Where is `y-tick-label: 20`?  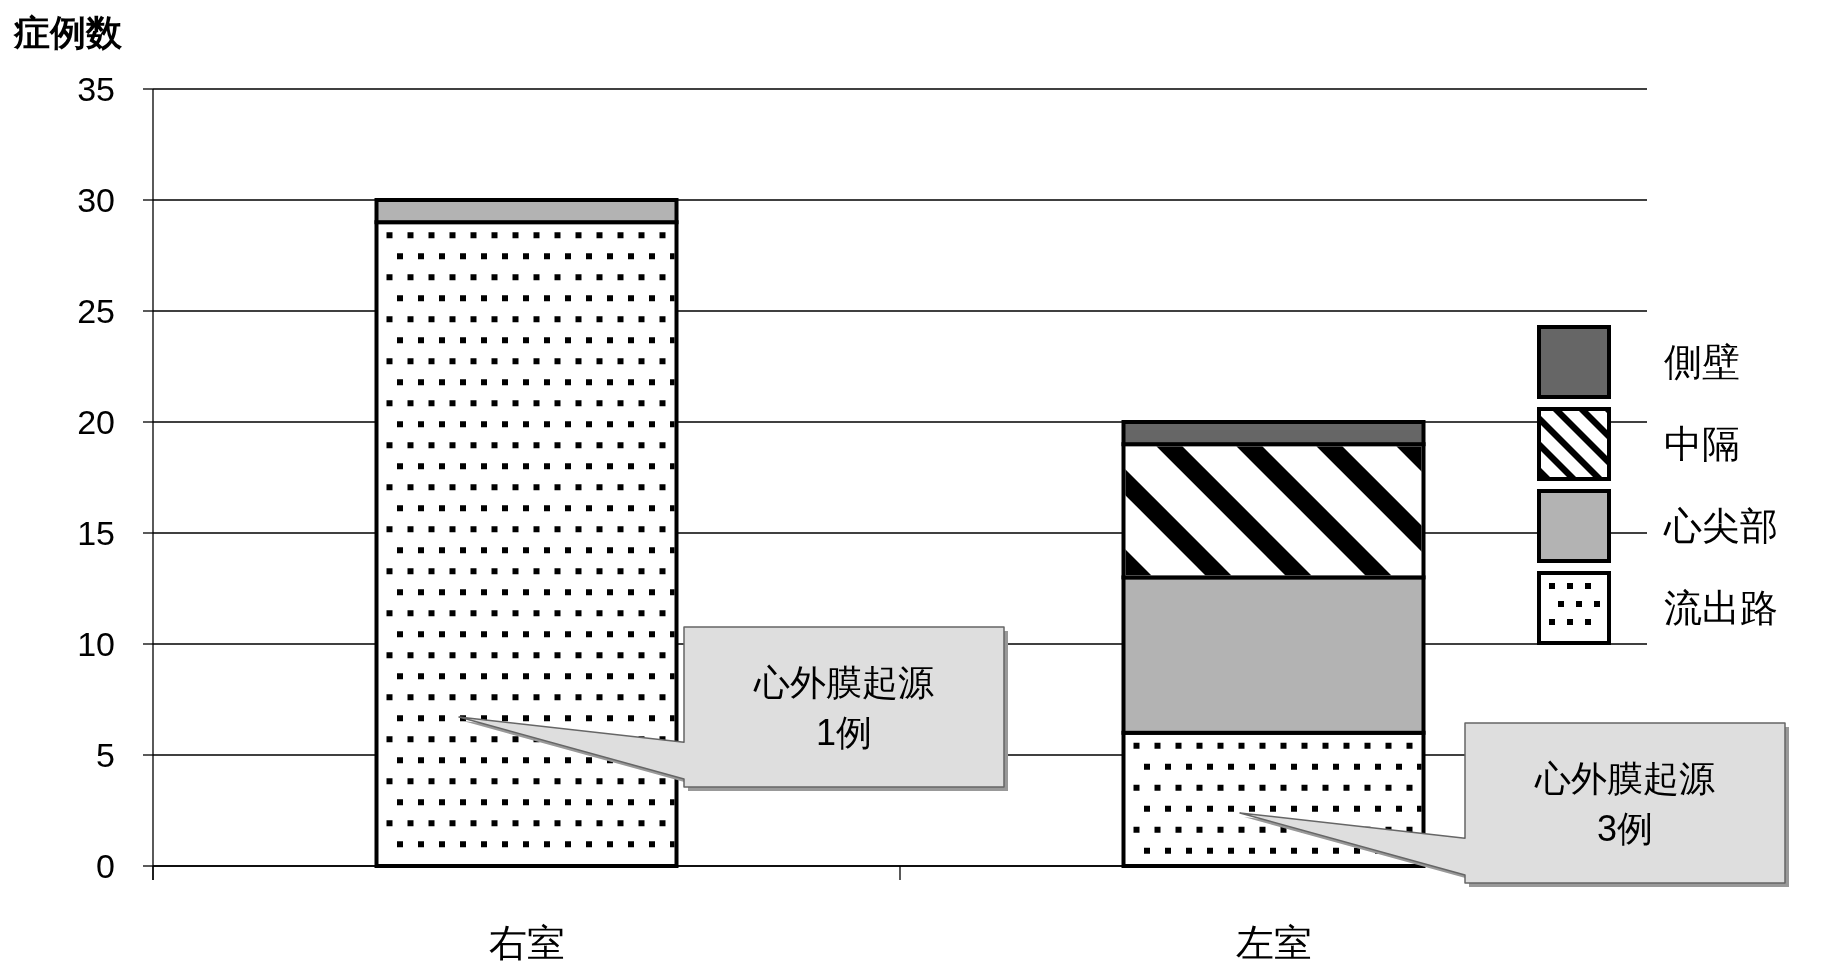
y-tick-label: 20 is located at coordinates (96, 422).